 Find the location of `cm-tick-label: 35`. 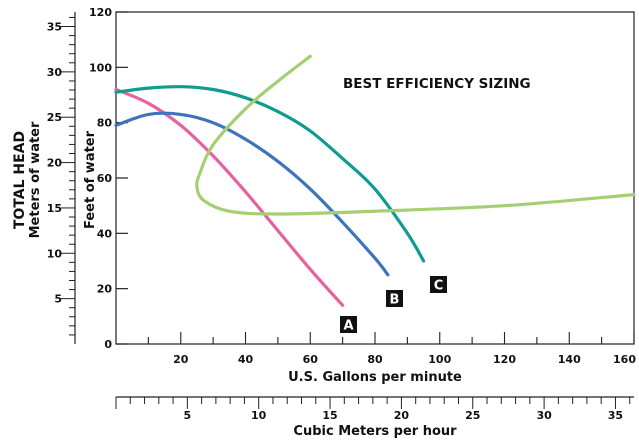

cm-tick-label: 35 is located at coordinates (615, 415).